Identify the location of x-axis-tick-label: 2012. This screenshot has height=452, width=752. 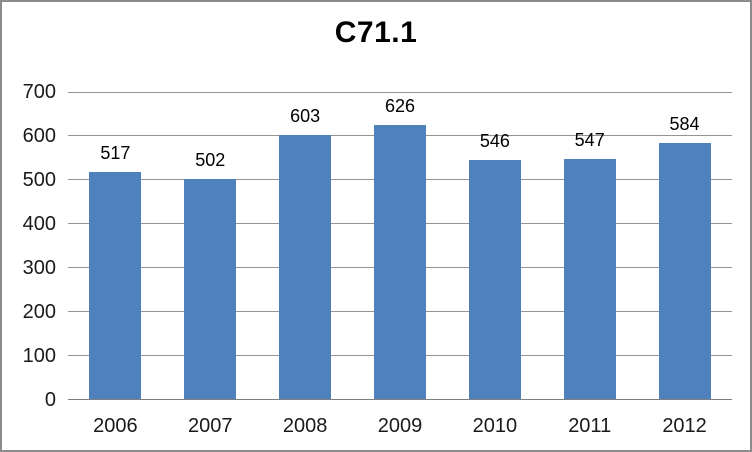
(684, 426).